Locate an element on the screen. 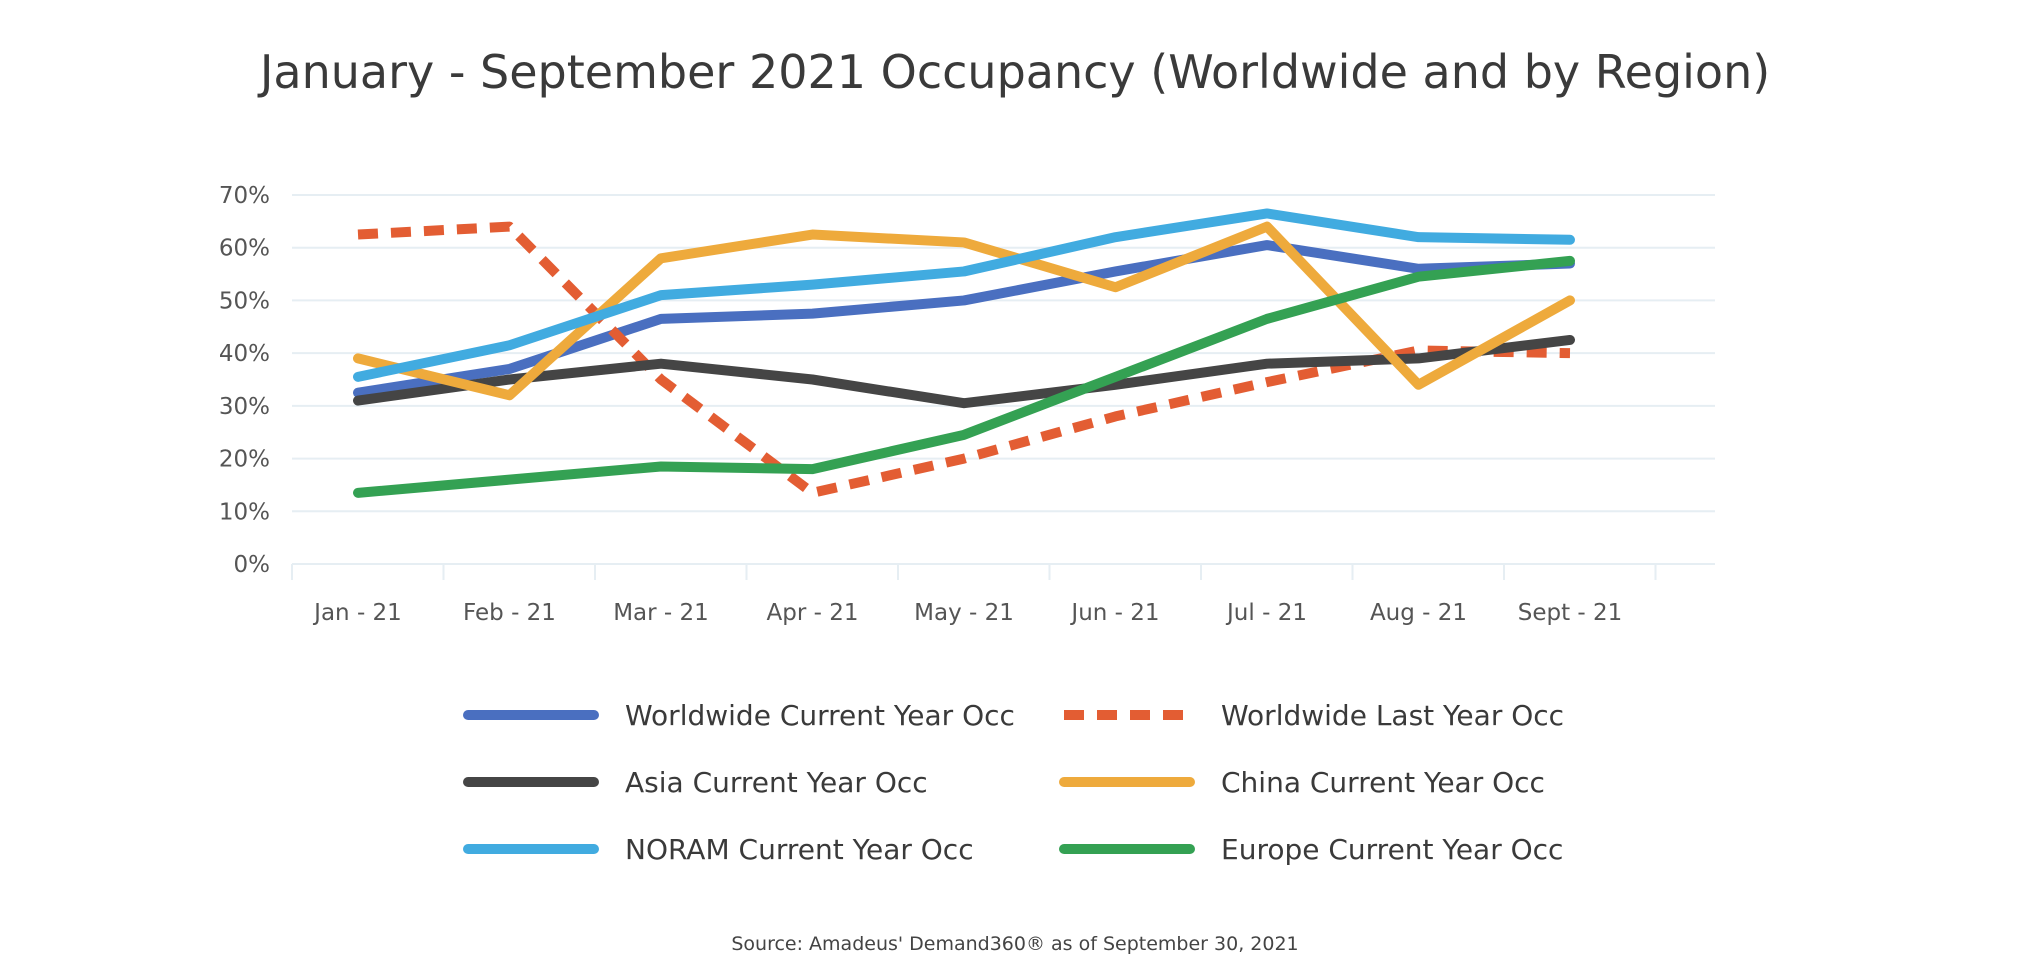 The height and width of the screenshot is (978, 2024). y-tick-label: 70% is located at coordinates (244, 196).